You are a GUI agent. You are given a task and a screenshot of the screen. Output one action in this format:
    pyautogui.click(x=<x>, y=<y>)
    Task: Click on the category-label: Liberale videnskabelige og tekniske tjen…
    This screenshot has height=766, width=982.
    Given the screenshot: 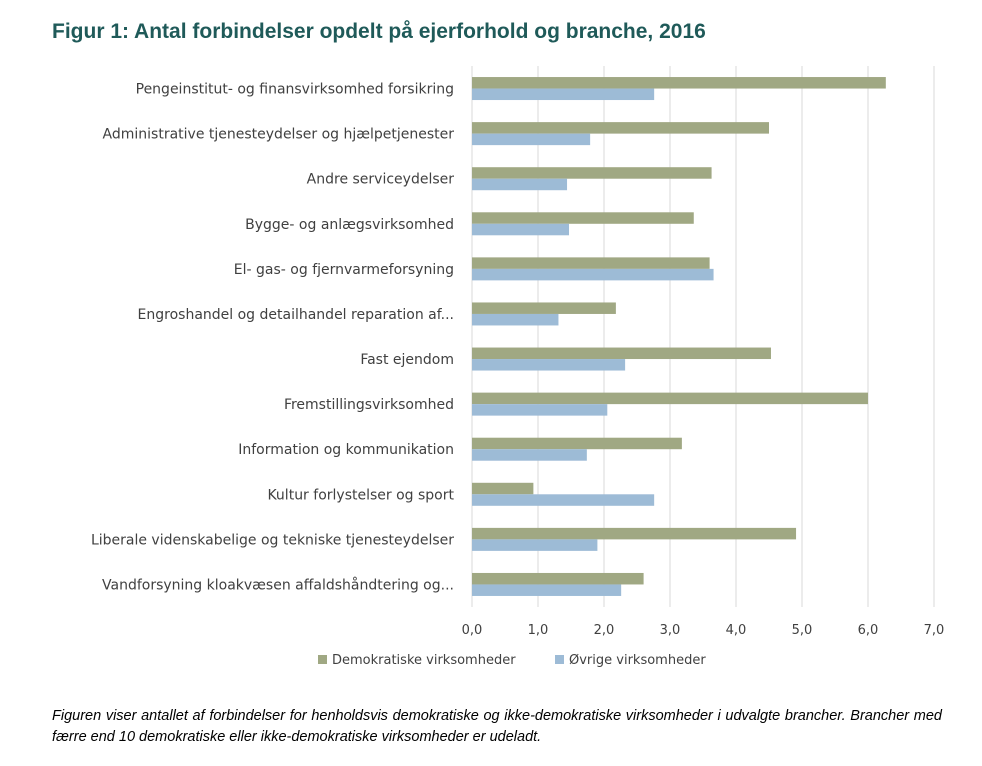 What is the action you would take?
    pyautogui.click(x=272, y=540)
    